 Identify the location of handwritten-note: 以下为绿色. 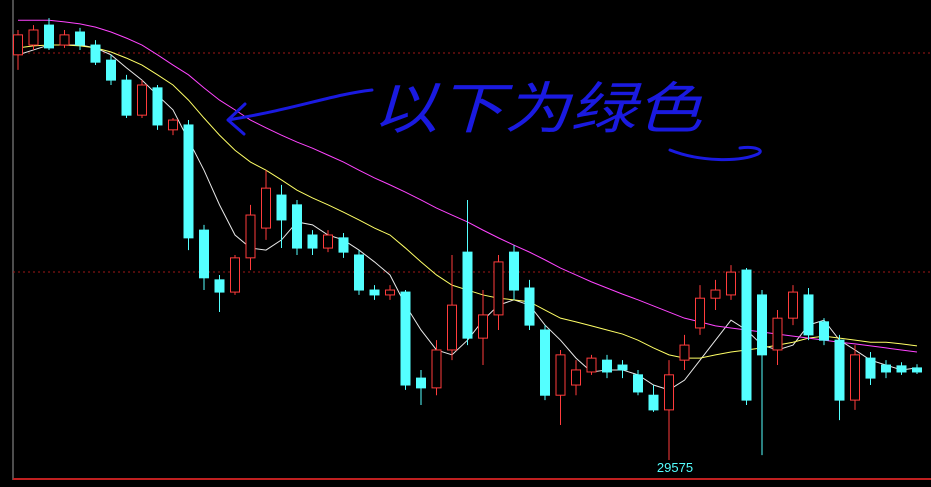
(494, 119).